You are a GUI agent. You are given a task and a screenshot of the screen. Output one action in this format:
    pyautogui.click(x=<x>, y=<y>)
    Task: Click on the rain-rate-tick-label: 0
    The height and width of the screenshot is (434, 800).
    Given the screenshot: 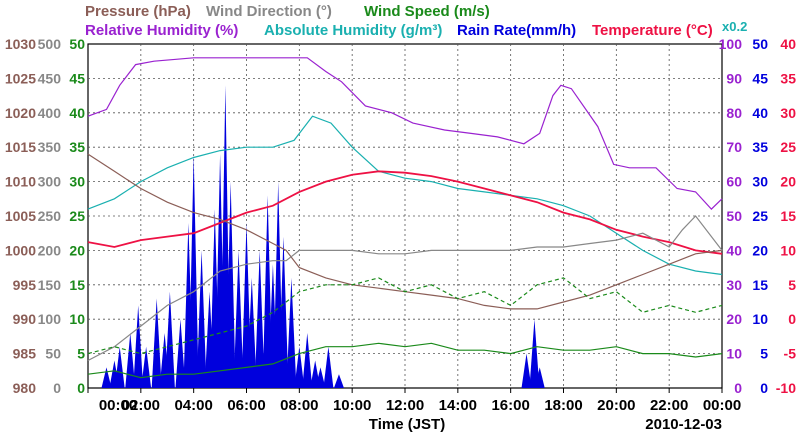 What is the action you would take?
    pyautogui.click(x=764, y=388)
    